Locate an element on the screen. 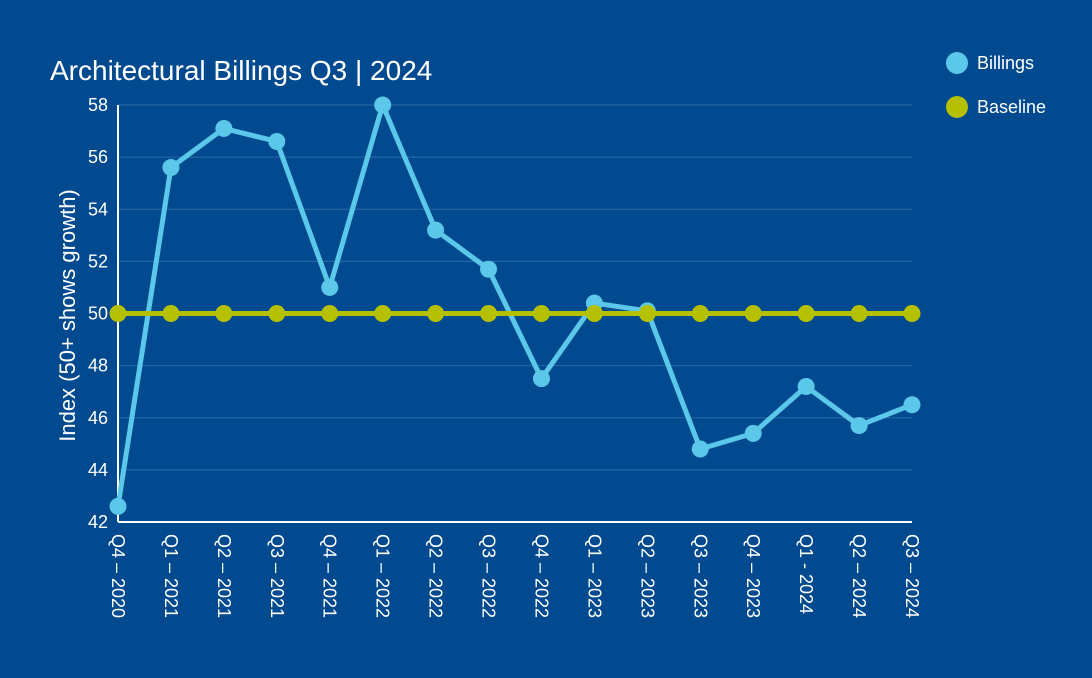 The width and height of the screenshot is (1092, 678). x-tick-label: Q1 – 2023 is located at coordinates (594, 576).